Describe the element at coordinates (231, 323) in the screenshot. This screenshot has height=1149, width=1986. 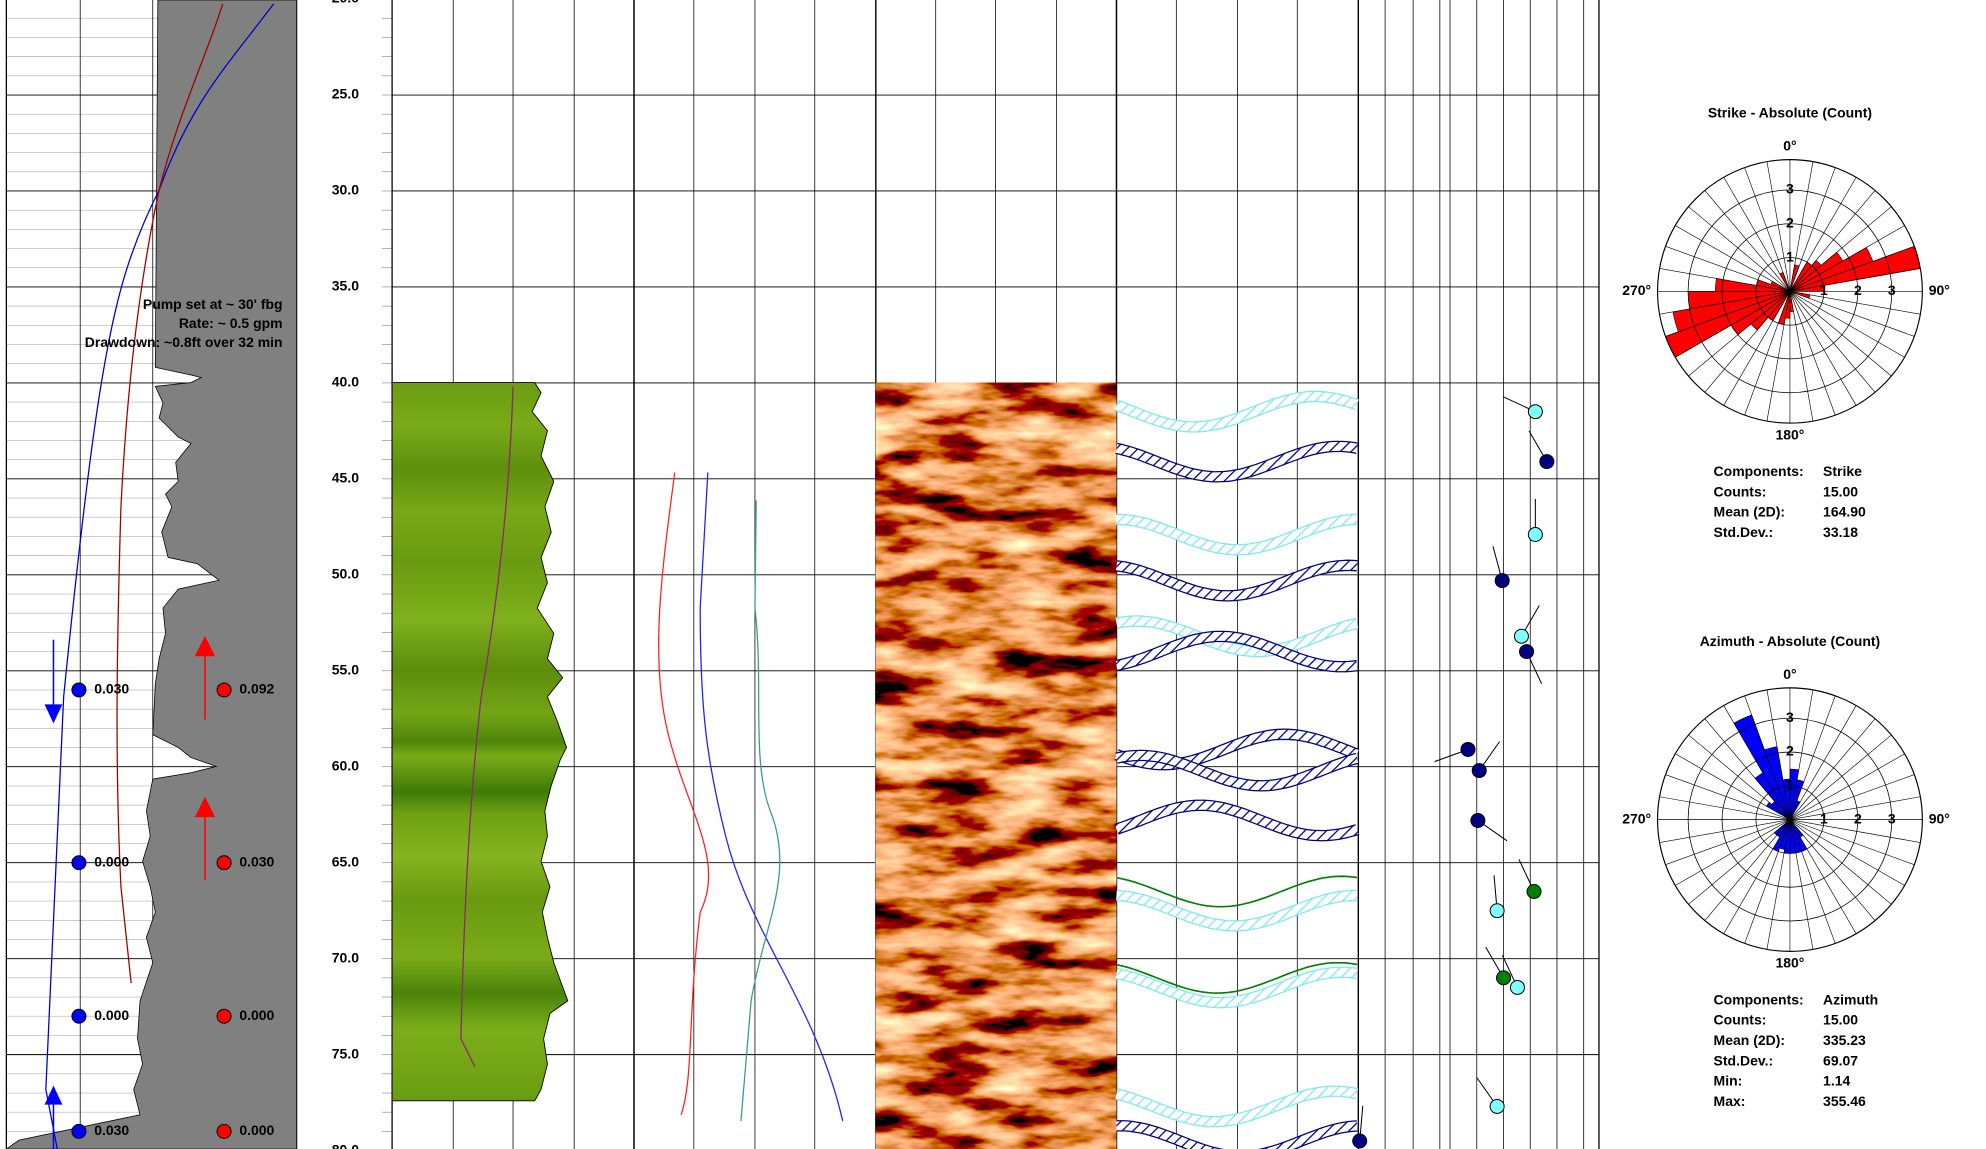
I see `annotation: Rate: ~ 0.5 gpm` at that location.